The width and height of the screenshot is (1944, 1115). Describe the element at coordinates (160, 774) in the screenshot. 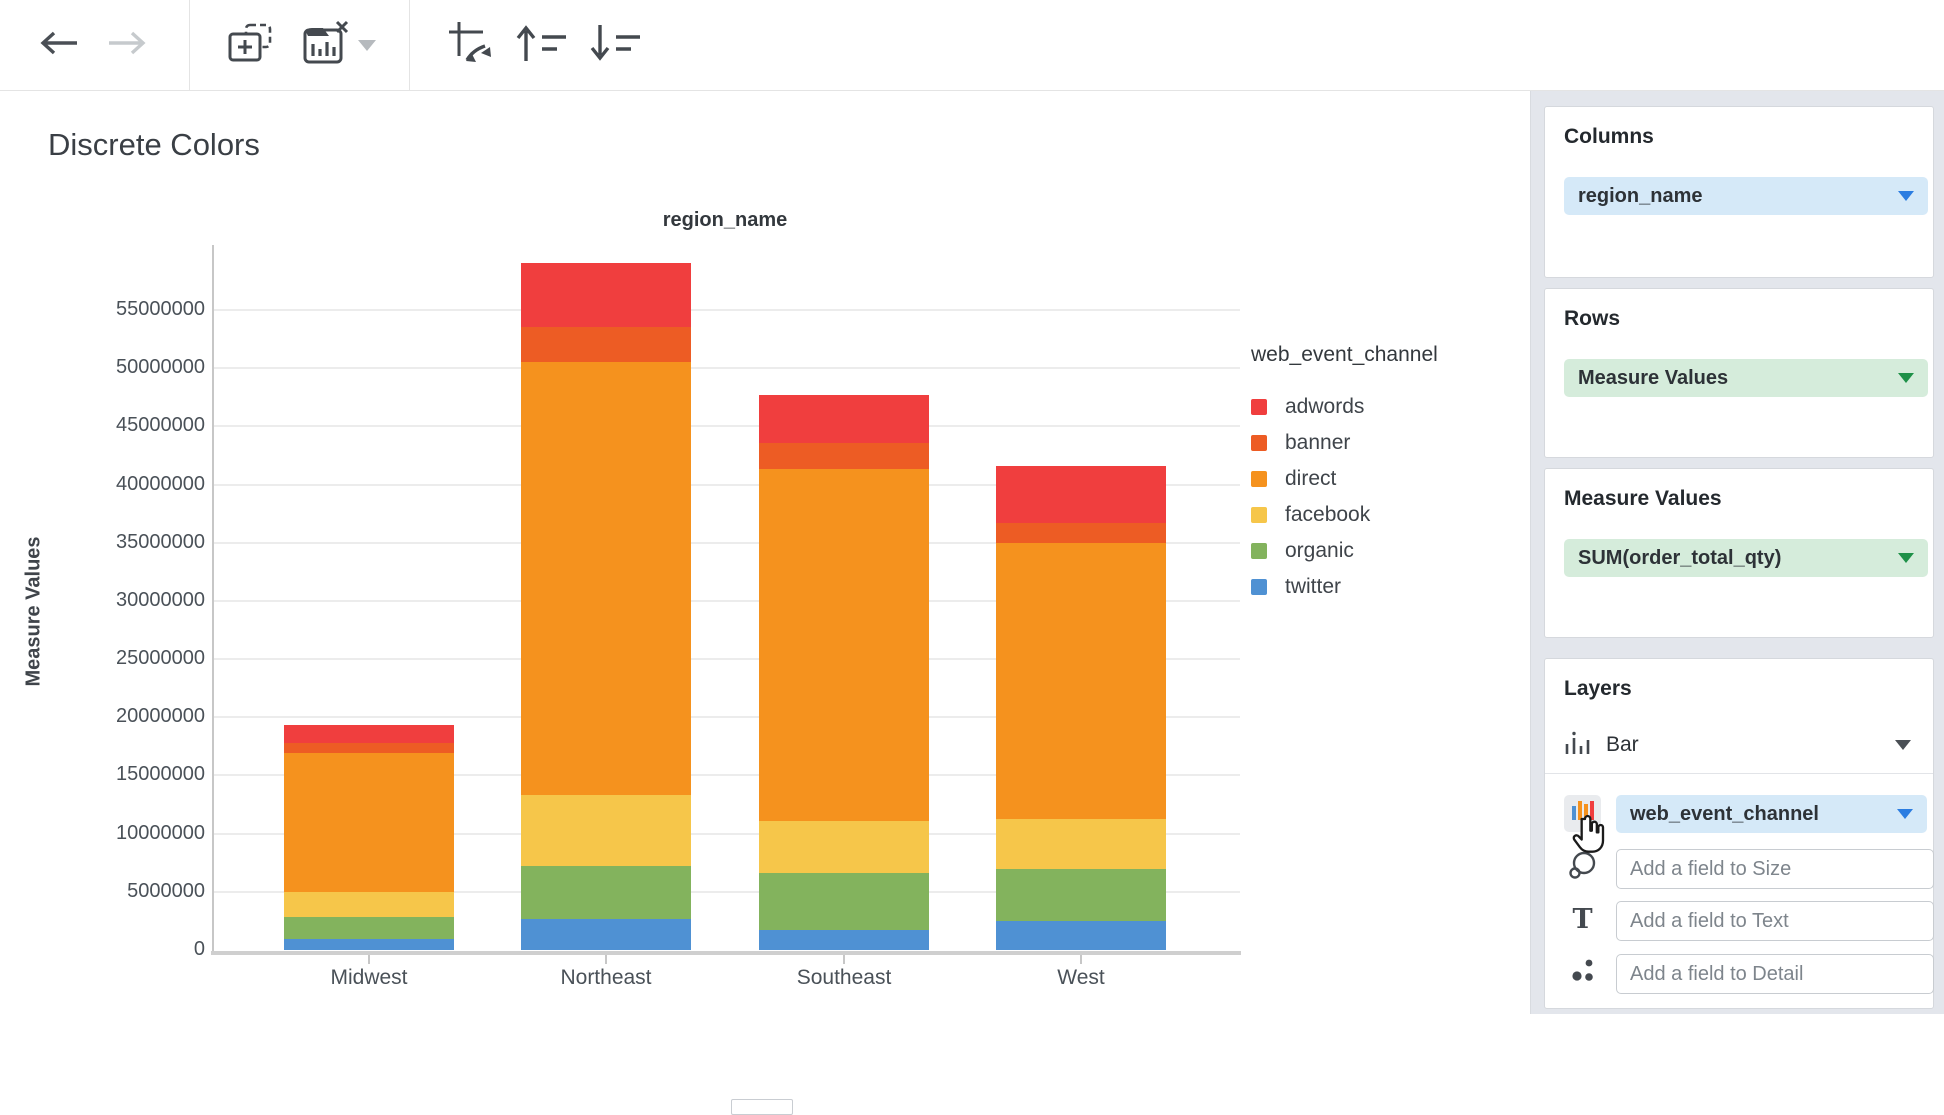

I see `y-tick-label: 15000000` at that location.